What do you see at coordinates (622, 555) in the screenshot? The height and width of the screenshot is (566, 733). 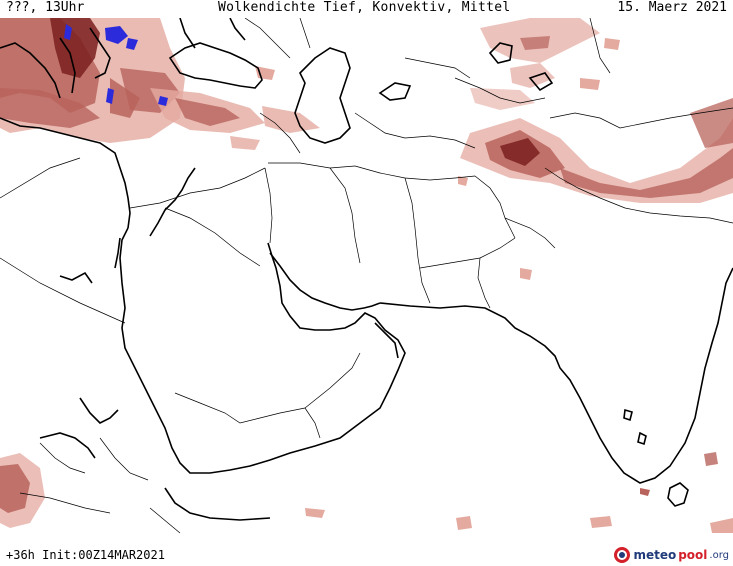 I see `meteopool-logo-icon` at bounding box center [622, 555].